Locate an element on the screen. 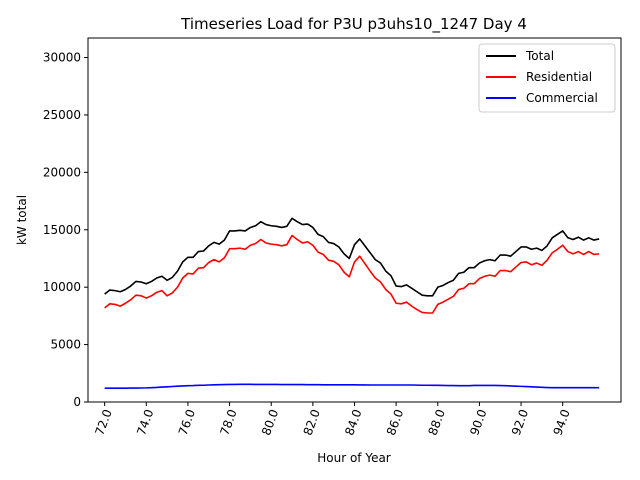  x-axis-label: Hour of Year is located at coordinates (354, 458).